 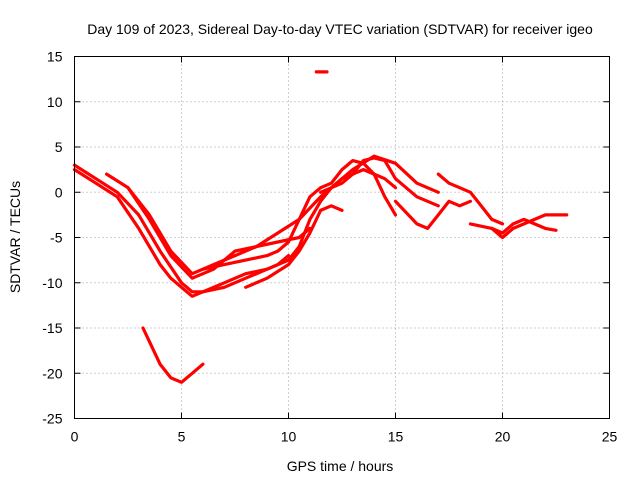 What do you see at coordinates (56, 238) in the screenshot?
I see `y-tick-label: -5` at bounding box center [56, 238].